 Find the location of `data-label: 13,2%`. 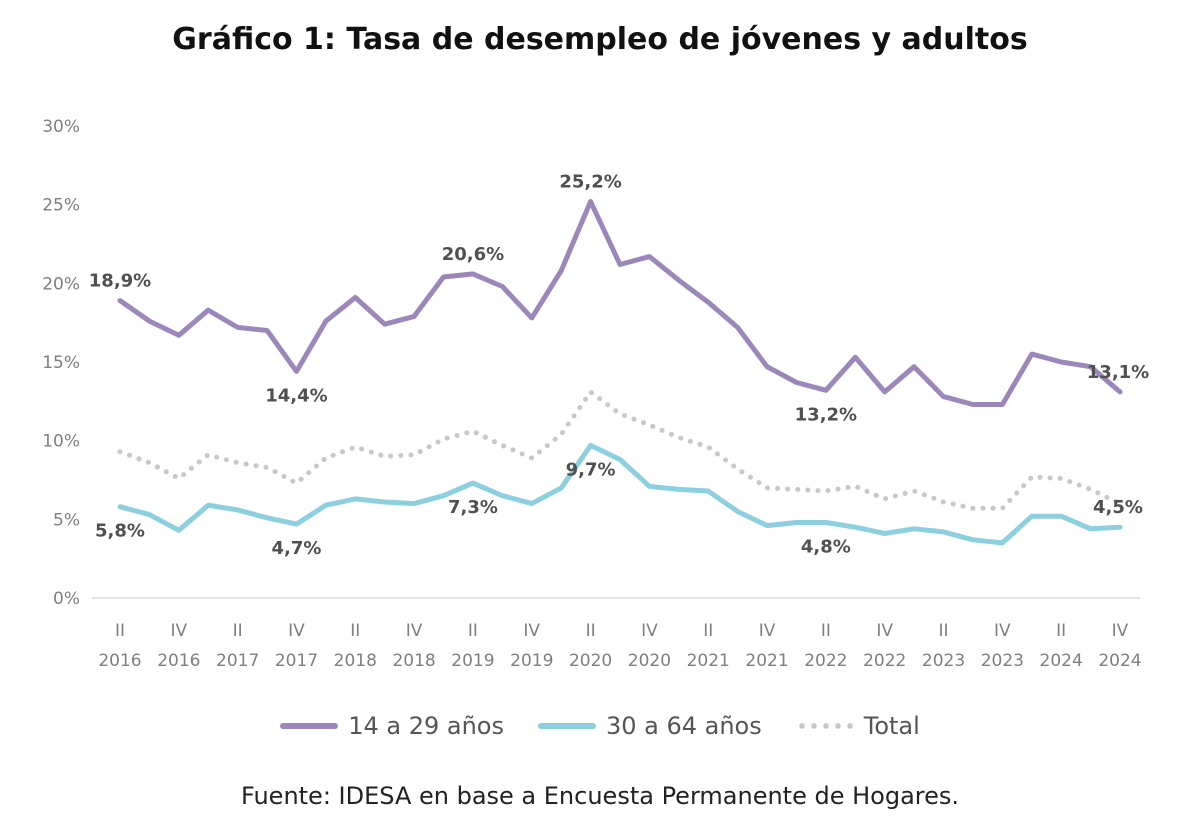

data-label: 13,2% is located at coordinates (826, 414).